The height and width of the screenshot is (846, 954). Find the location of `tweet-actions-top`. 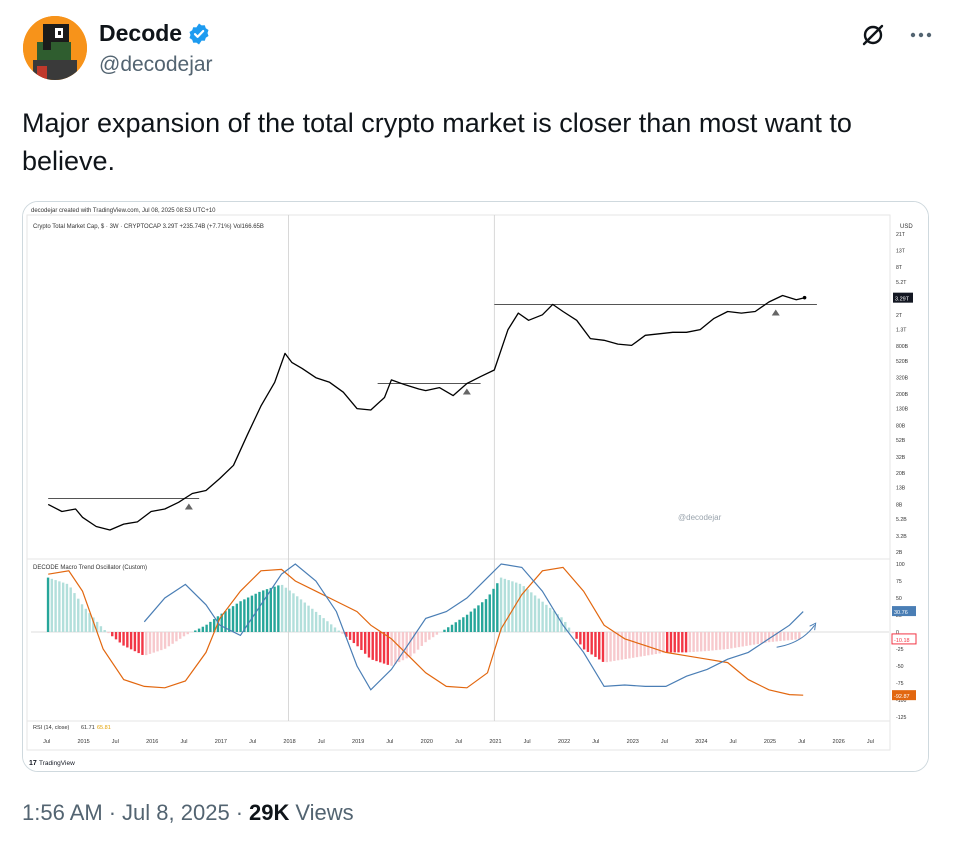

tweet-actions-top is located at coordinates (897, 35).